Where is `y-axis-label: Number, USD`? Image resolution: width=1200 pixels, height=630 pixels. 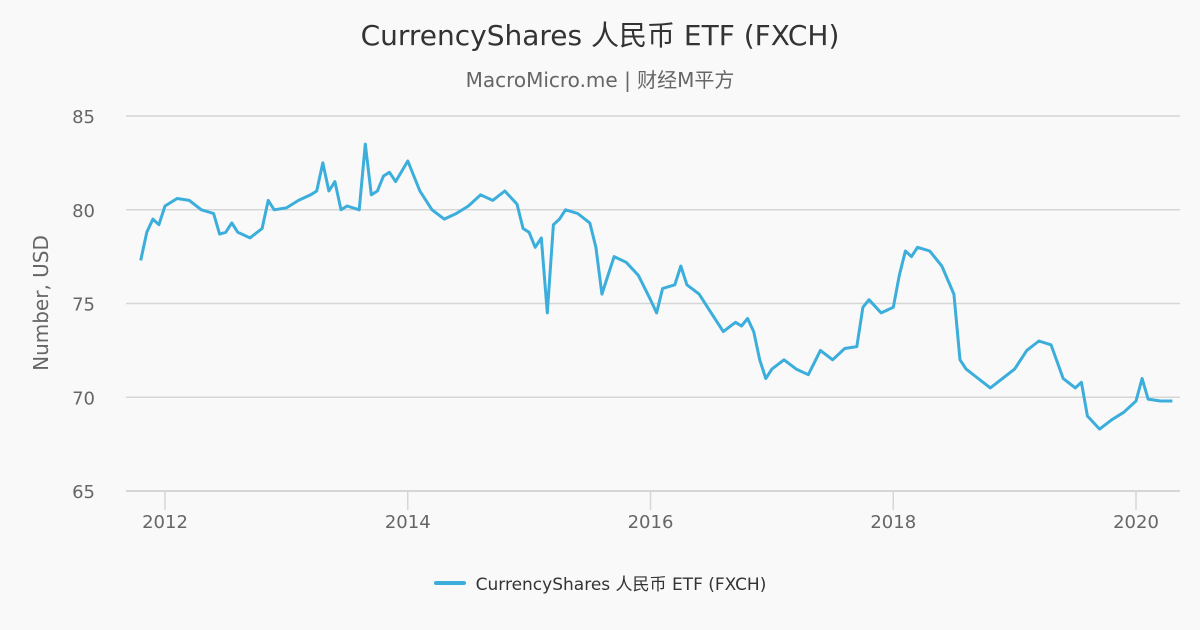
y-axis-label: Number, USD is located at coordinates (41, 303).